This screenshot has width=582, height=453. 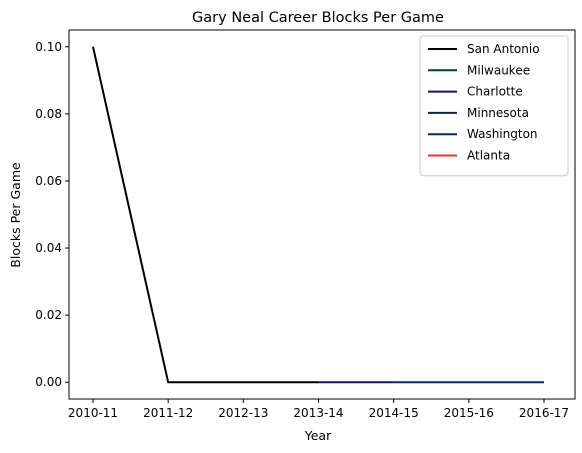 What do you see at coordinates (394, 413) in the screenshot?
I see `x-tick-label: 2014-15` at bounding box center [394, 413].